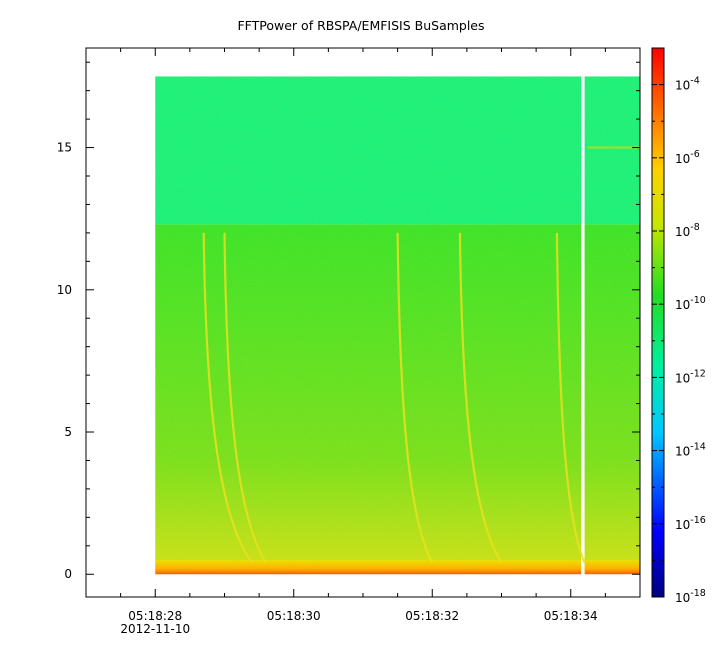 This screenshot has width=724, height=656. What do you see at coordinates (294, 616) in the screenshot?
I see `x-tick-label: 05:18:30` at bounding box center [294, 616].